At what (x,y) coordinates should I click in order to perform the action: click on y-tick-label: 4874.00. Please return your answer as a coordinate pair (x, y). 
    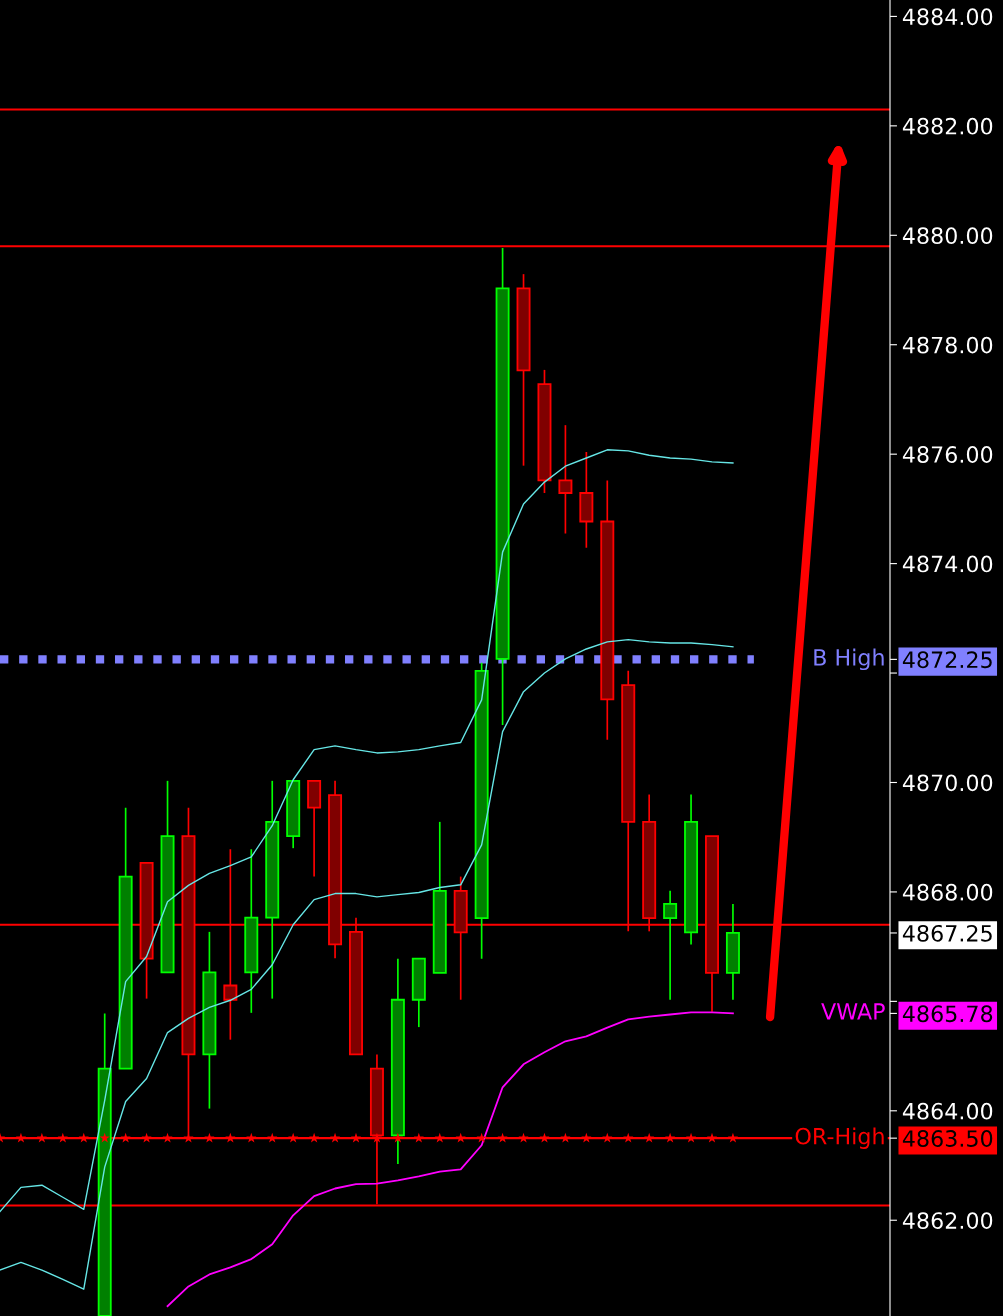
    Looking at the image, I should click on (947, 564).